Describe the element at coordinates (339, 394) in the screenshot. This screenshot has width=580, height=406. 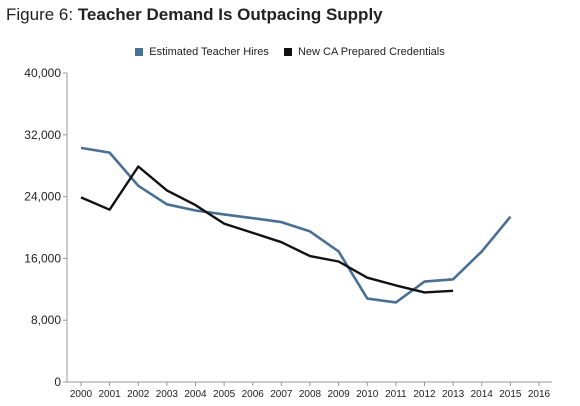
I see `x-tick-label: 2009` at that location.